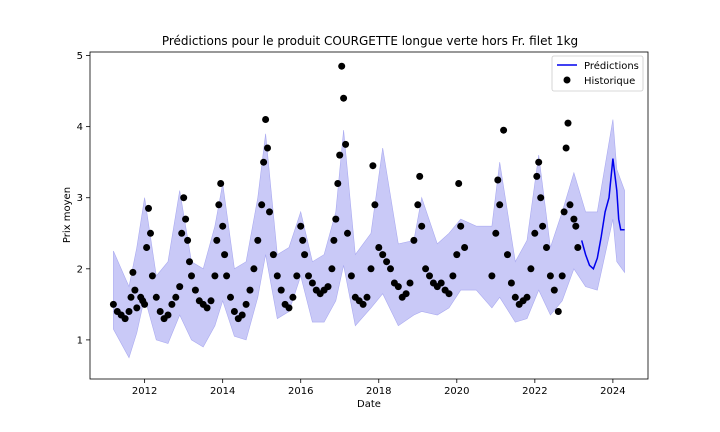 The height and width of the screenshot is (432, 720). What do you see at coordinates (456, 391) in the screenshot?
I see `x-tick-label: 2020` at bounding box center [456, 391].